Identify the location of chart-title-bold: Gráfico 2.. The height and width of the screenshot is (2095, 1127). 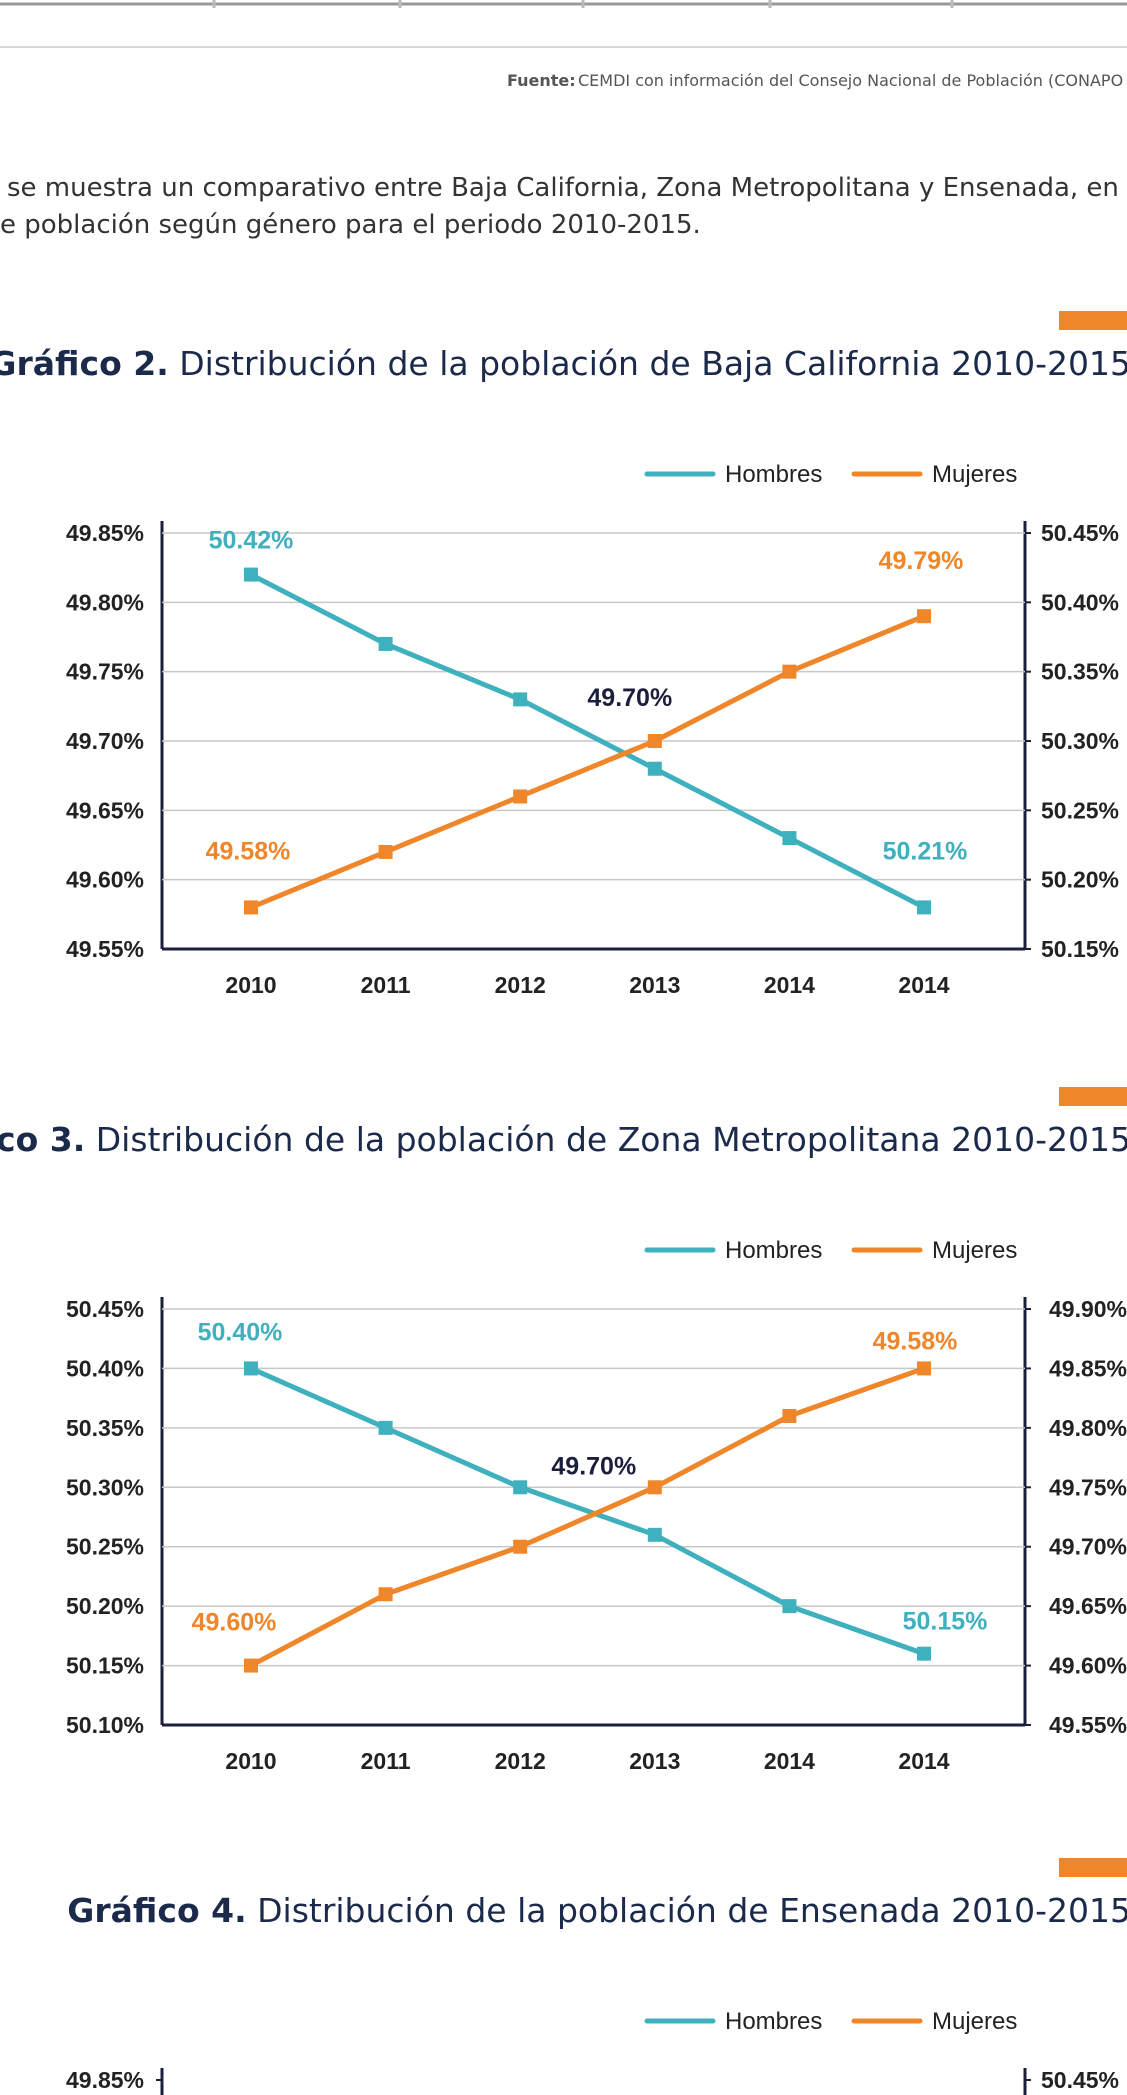
(84, 363).